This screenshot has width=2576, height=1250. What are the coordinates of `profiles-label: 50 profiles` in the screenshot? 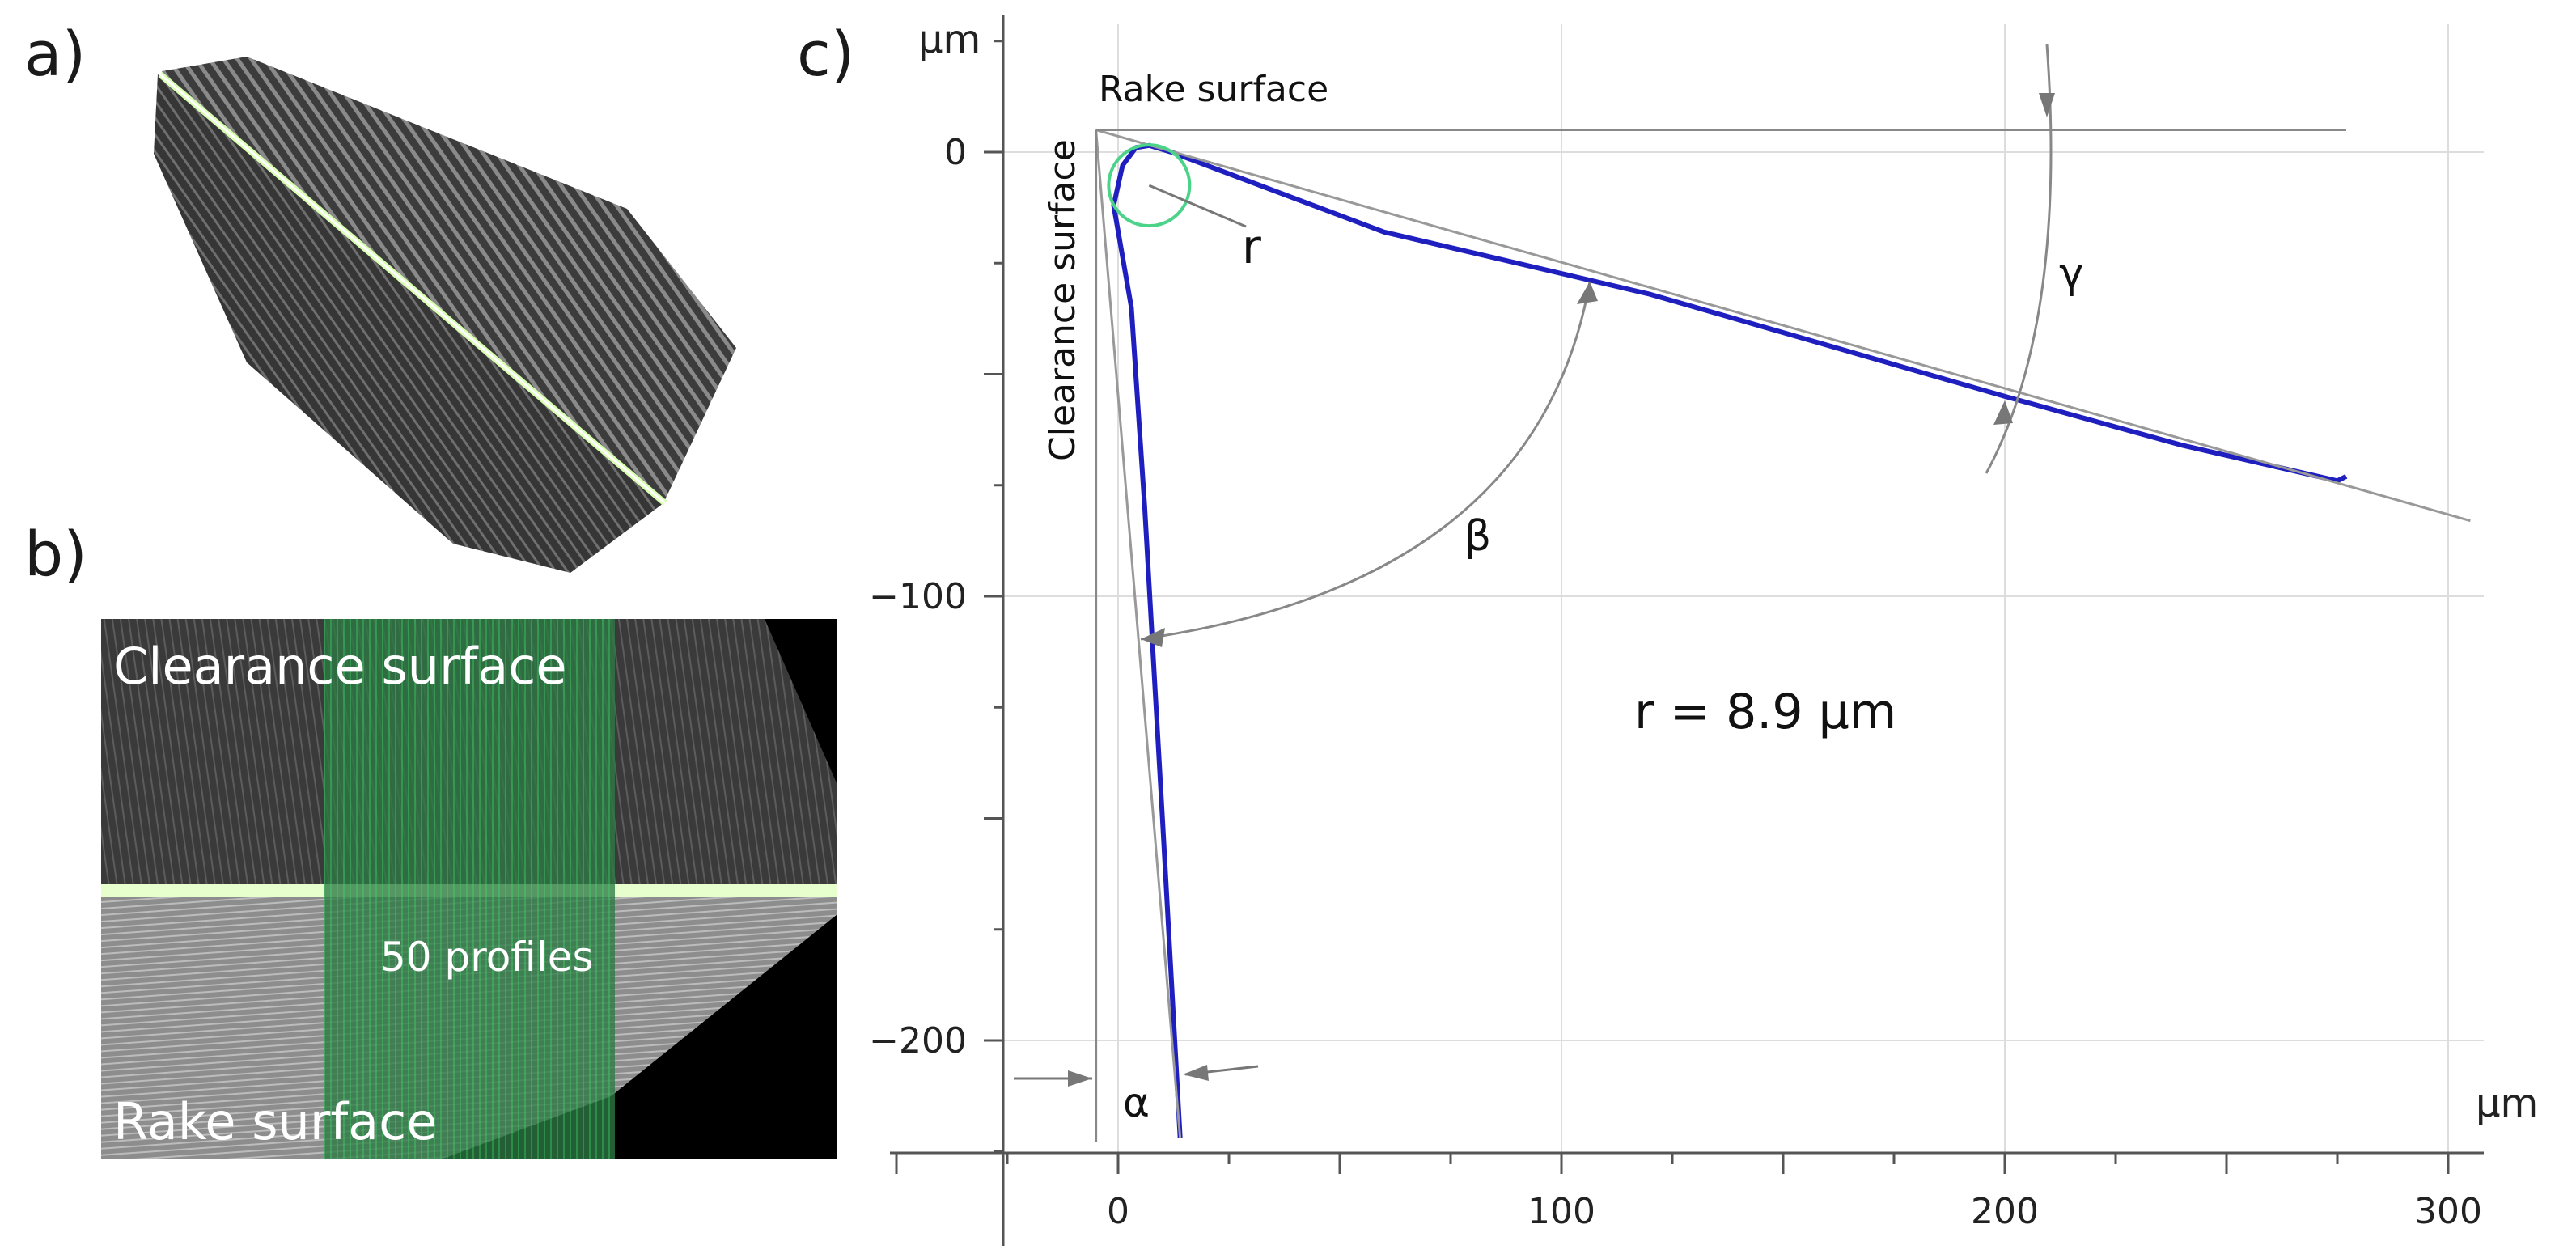 It's located at (487, 958).